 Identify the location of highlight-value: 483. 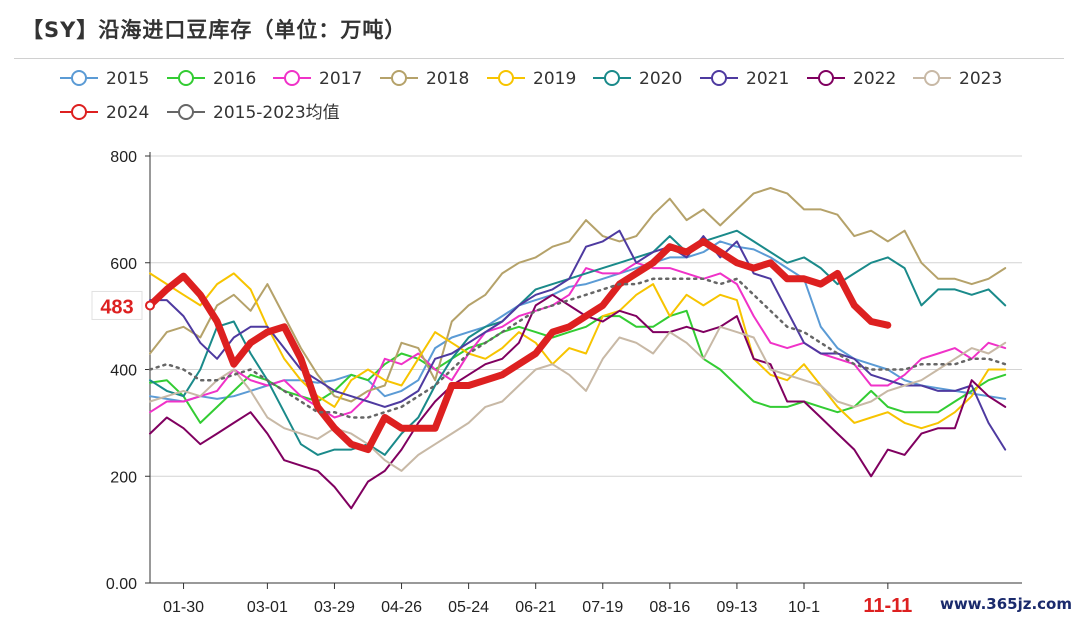
(116, 307).